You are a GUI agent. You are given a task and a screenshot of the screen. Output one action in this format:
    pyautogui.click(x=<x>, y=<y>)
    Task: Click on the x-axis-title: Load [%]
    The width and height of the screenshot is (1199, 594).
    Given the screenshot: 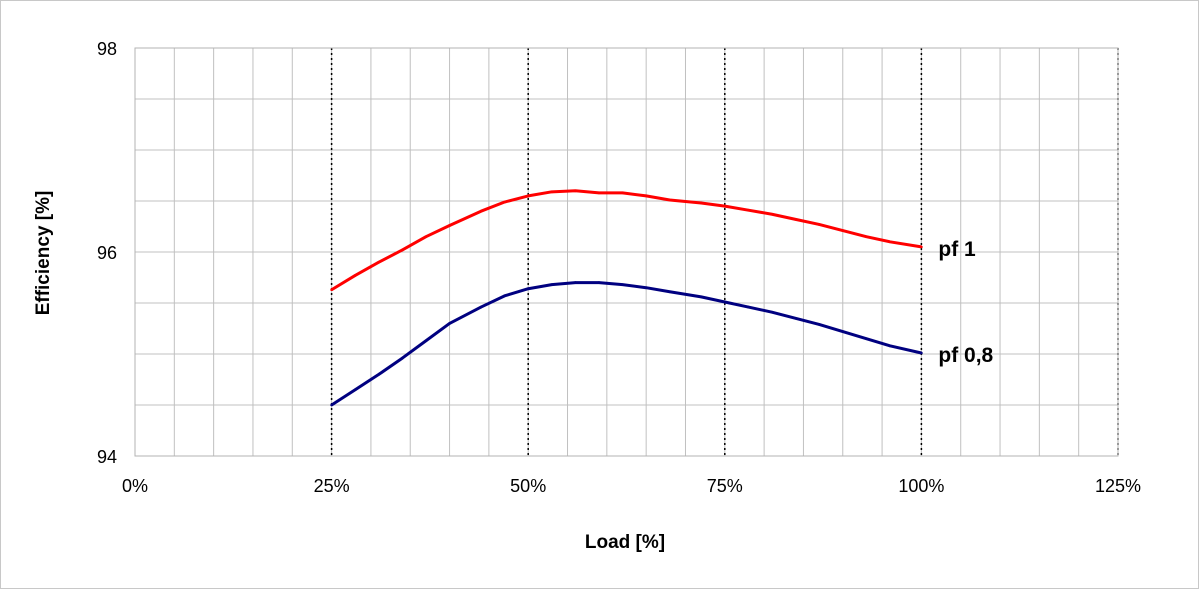 What is the action you would take?
    pyautogui.click(x=625, y=542)
    